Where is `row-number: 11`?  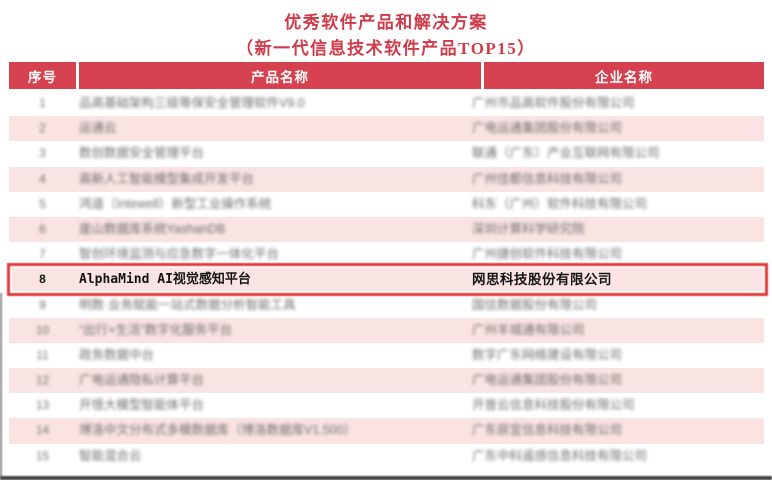 row-number: 11 is located at coordinates (42, 354).